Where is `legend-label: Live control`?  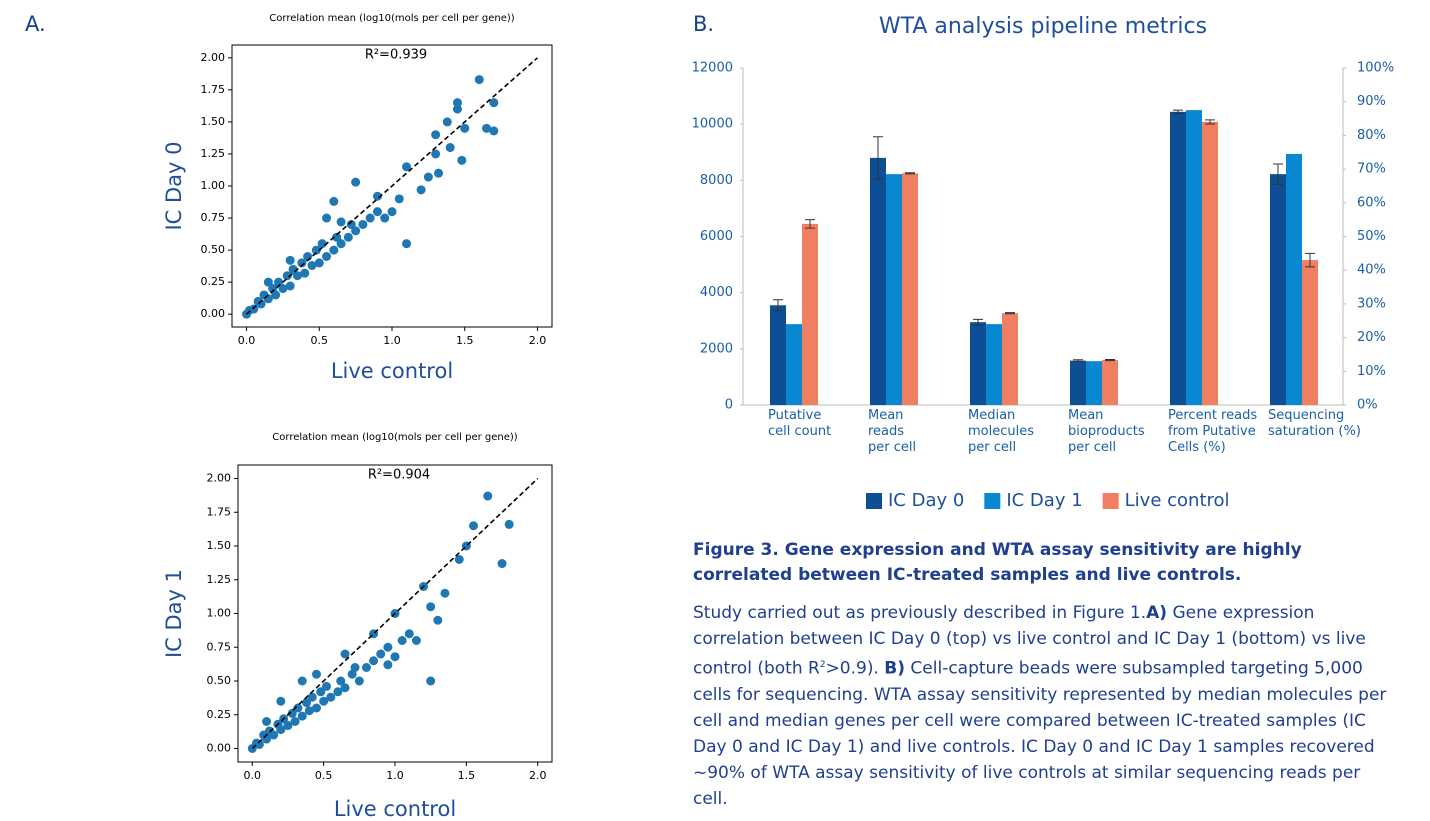
legend-label: Live control is located at coordinates (1177, 500).